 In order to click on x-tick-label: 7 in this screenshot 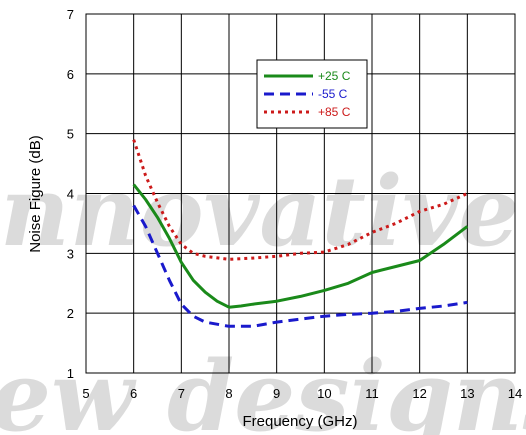, I will do `click(181, 393)`.